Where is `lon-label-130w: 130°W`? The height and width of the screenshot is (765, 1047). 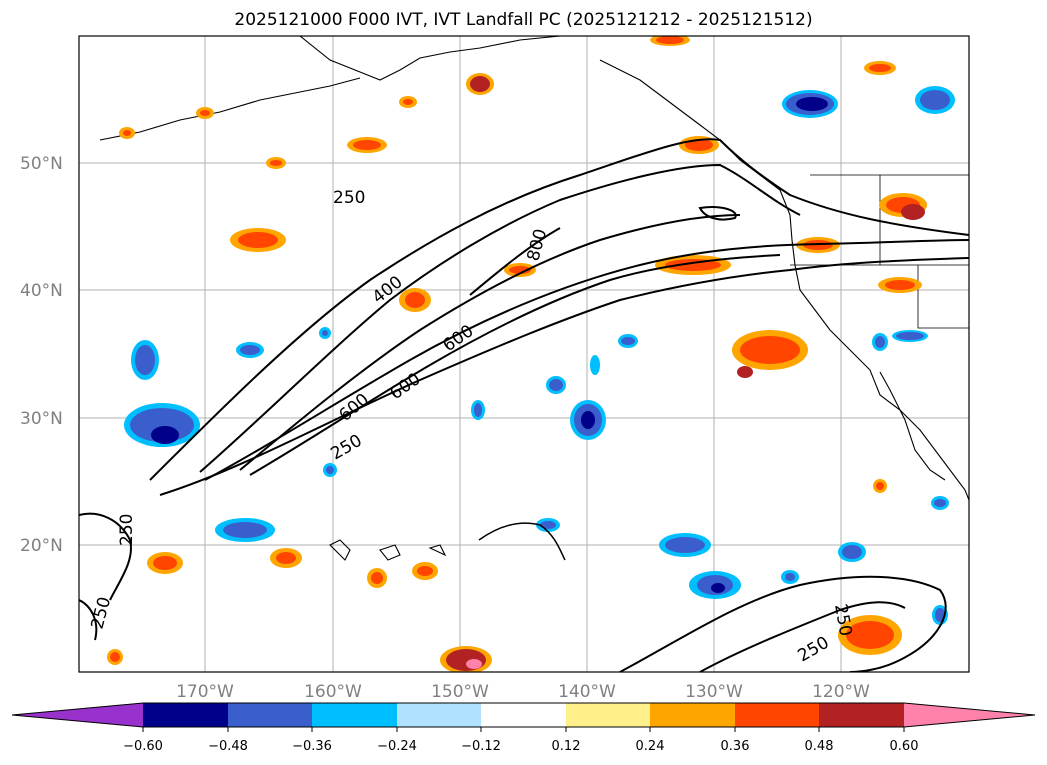 lon-label-130w: 130°W is located at coordinates (714, 692).